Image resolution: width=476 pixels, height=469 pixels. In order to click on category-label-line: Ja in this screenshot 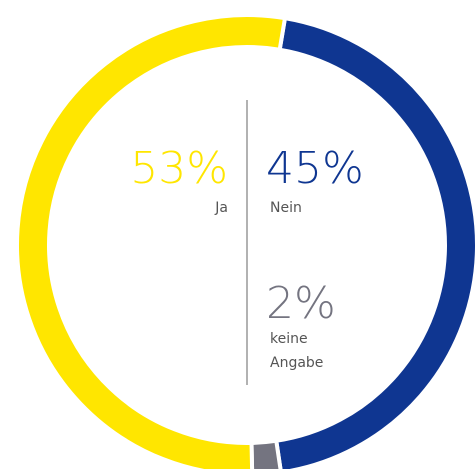, I will do `click(221, 208)`.